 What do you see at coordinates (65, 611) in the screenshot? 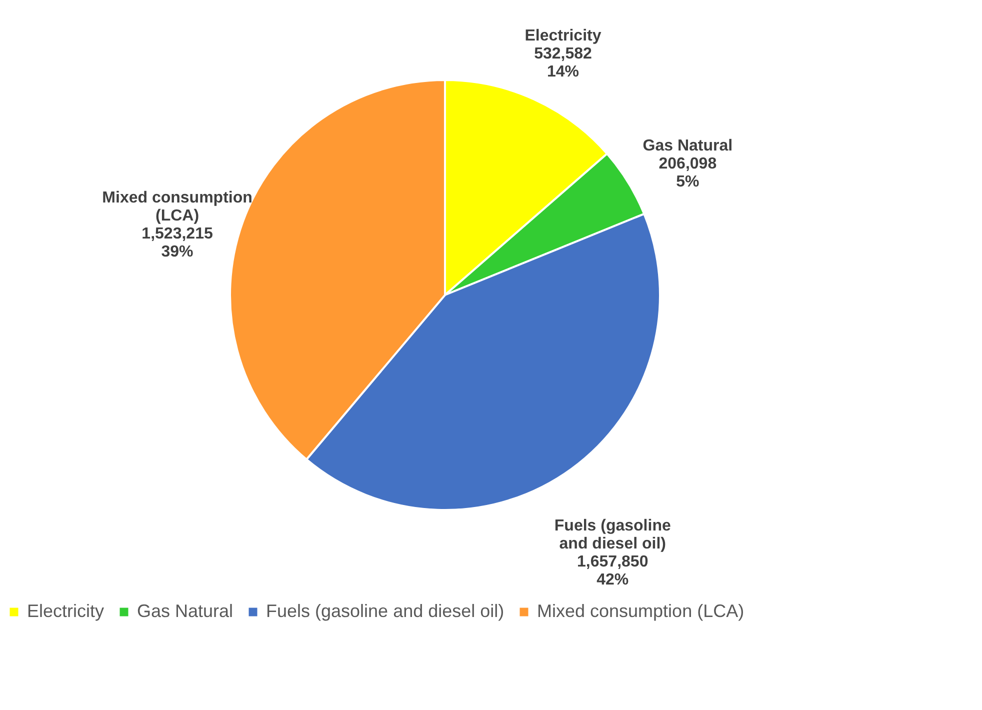
I see `legend-label: Electricity` at bounding box center [65, 611].